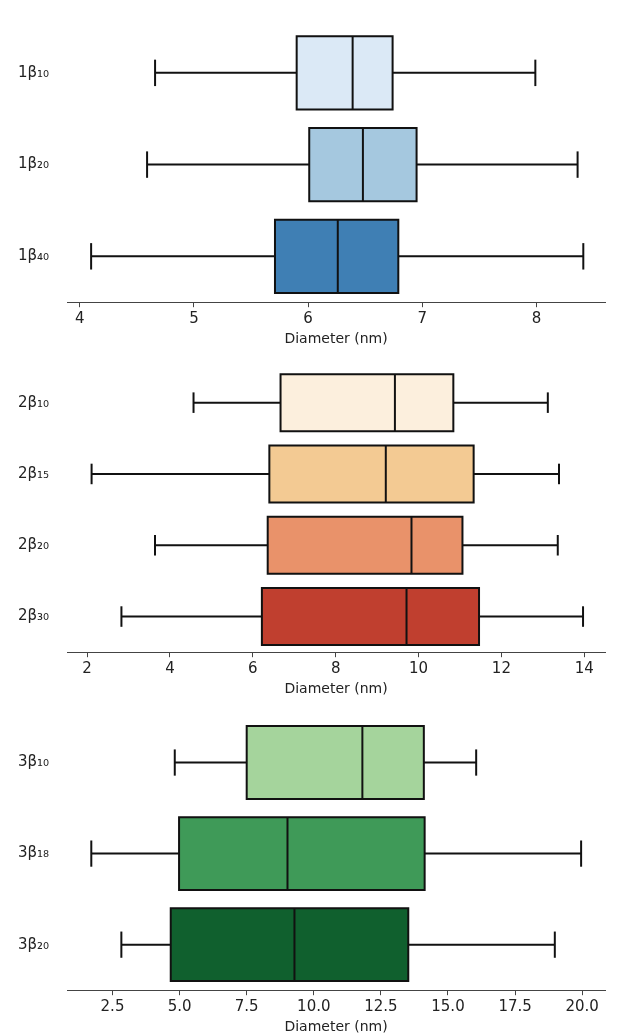 This screenshot has height=1036, width=621. What do you see at coordinates (246, 1006) in the screenshot?
I see `x-tick-label: 7.5` at bounding box center [246, 1006].